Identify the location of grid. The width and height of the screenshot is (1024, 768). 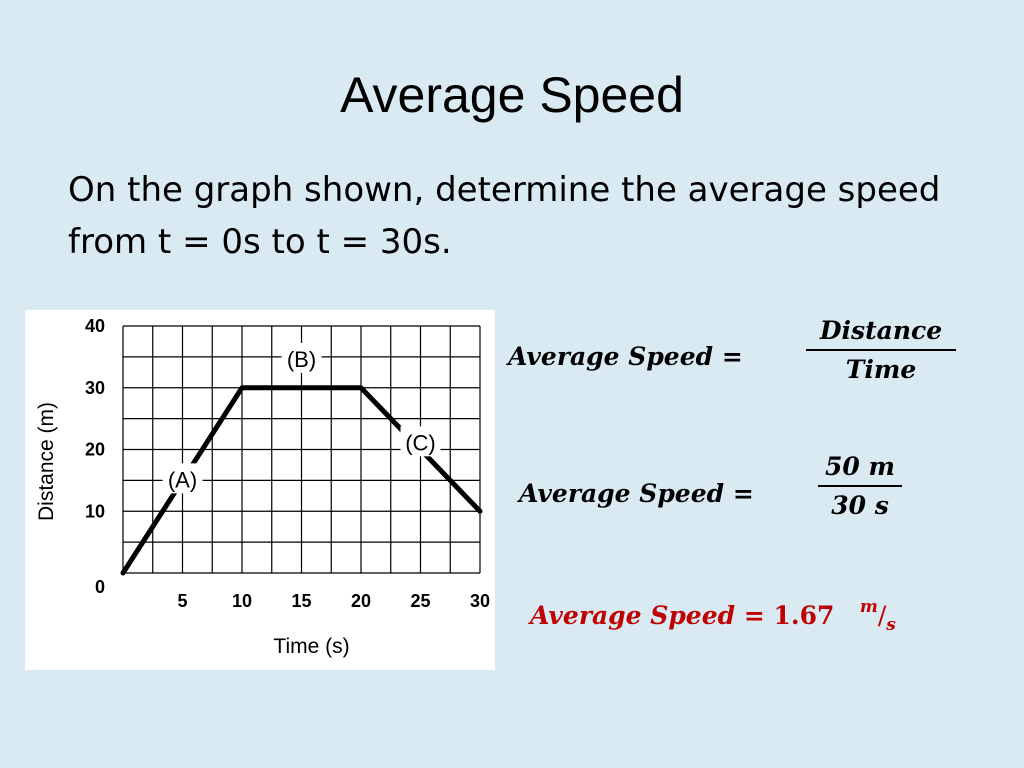
(301, 449).